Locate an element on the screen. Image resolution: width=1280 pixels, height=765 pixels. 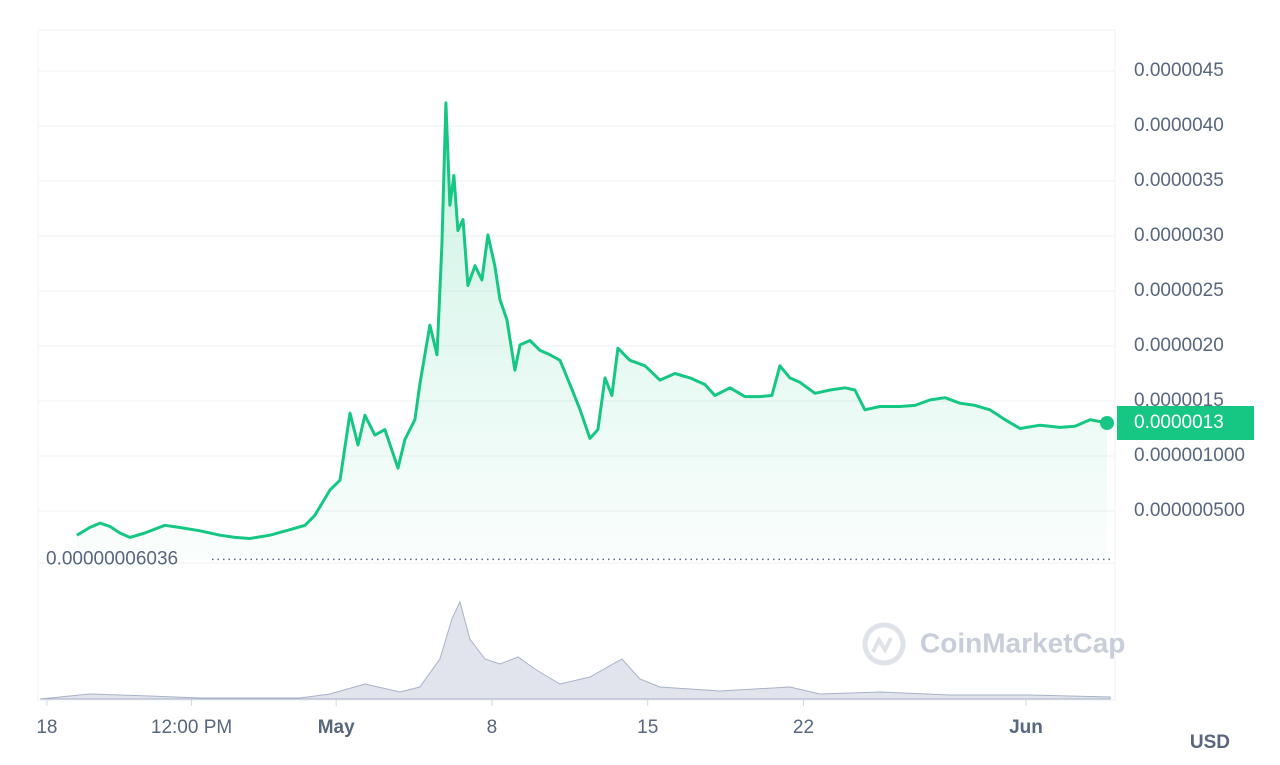
volume-area is located at coordinates (575, 650).